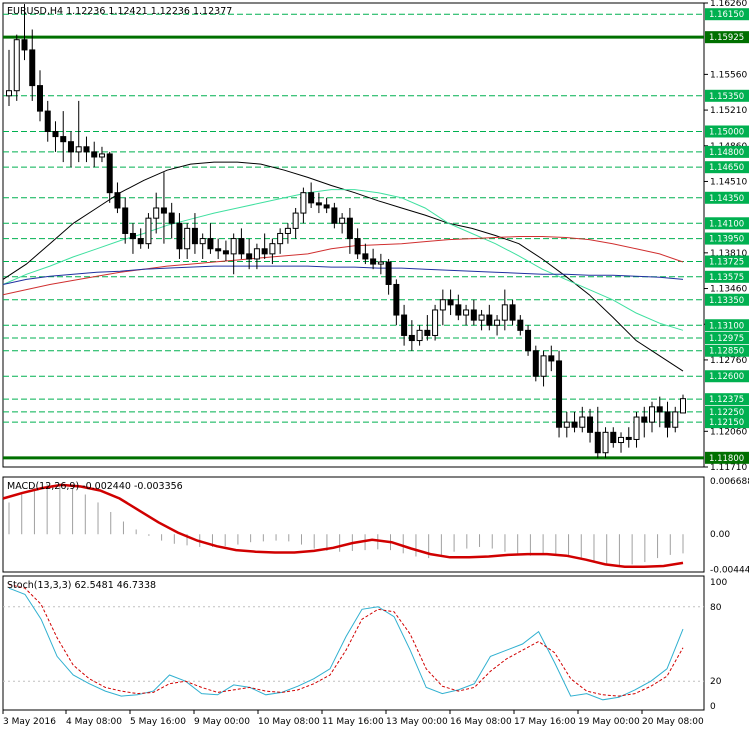 The image size is (749, 731). Describe the element at coordinates (728, 254) in the screenshot. I see `price-tick-label: 1.13810` at that location.